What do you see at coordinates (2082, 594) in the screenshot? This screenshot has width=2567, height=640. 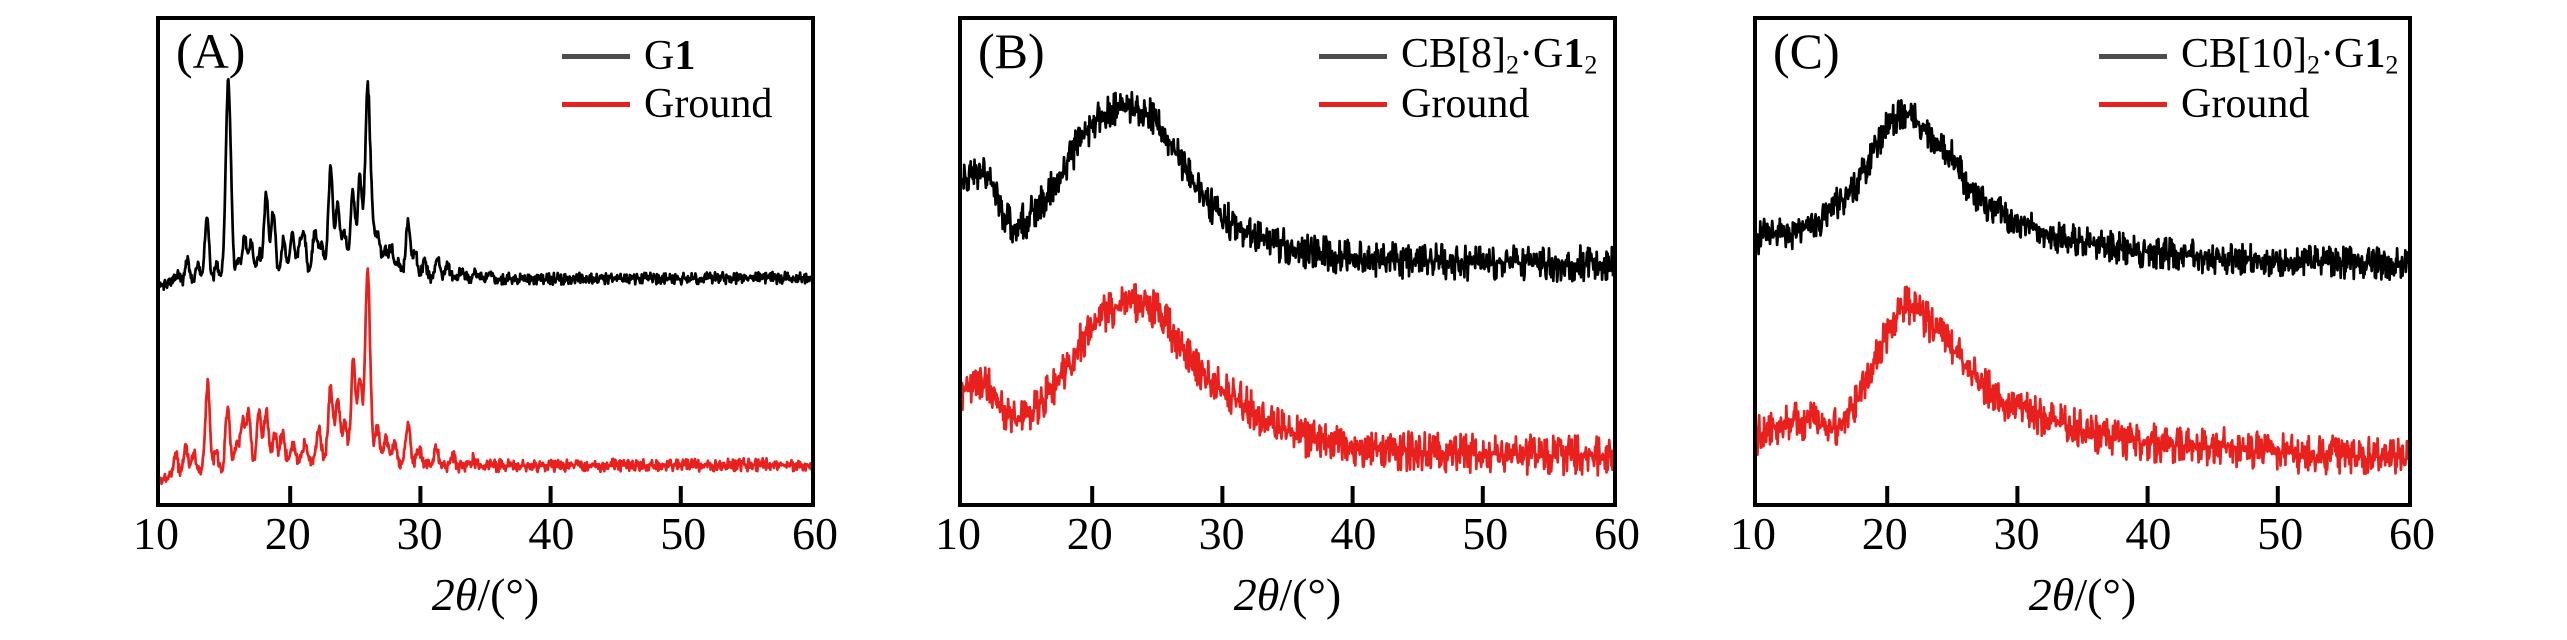 I see `x-axis-title-c: 2θ/(°)` at bounding box center [2082, 594].